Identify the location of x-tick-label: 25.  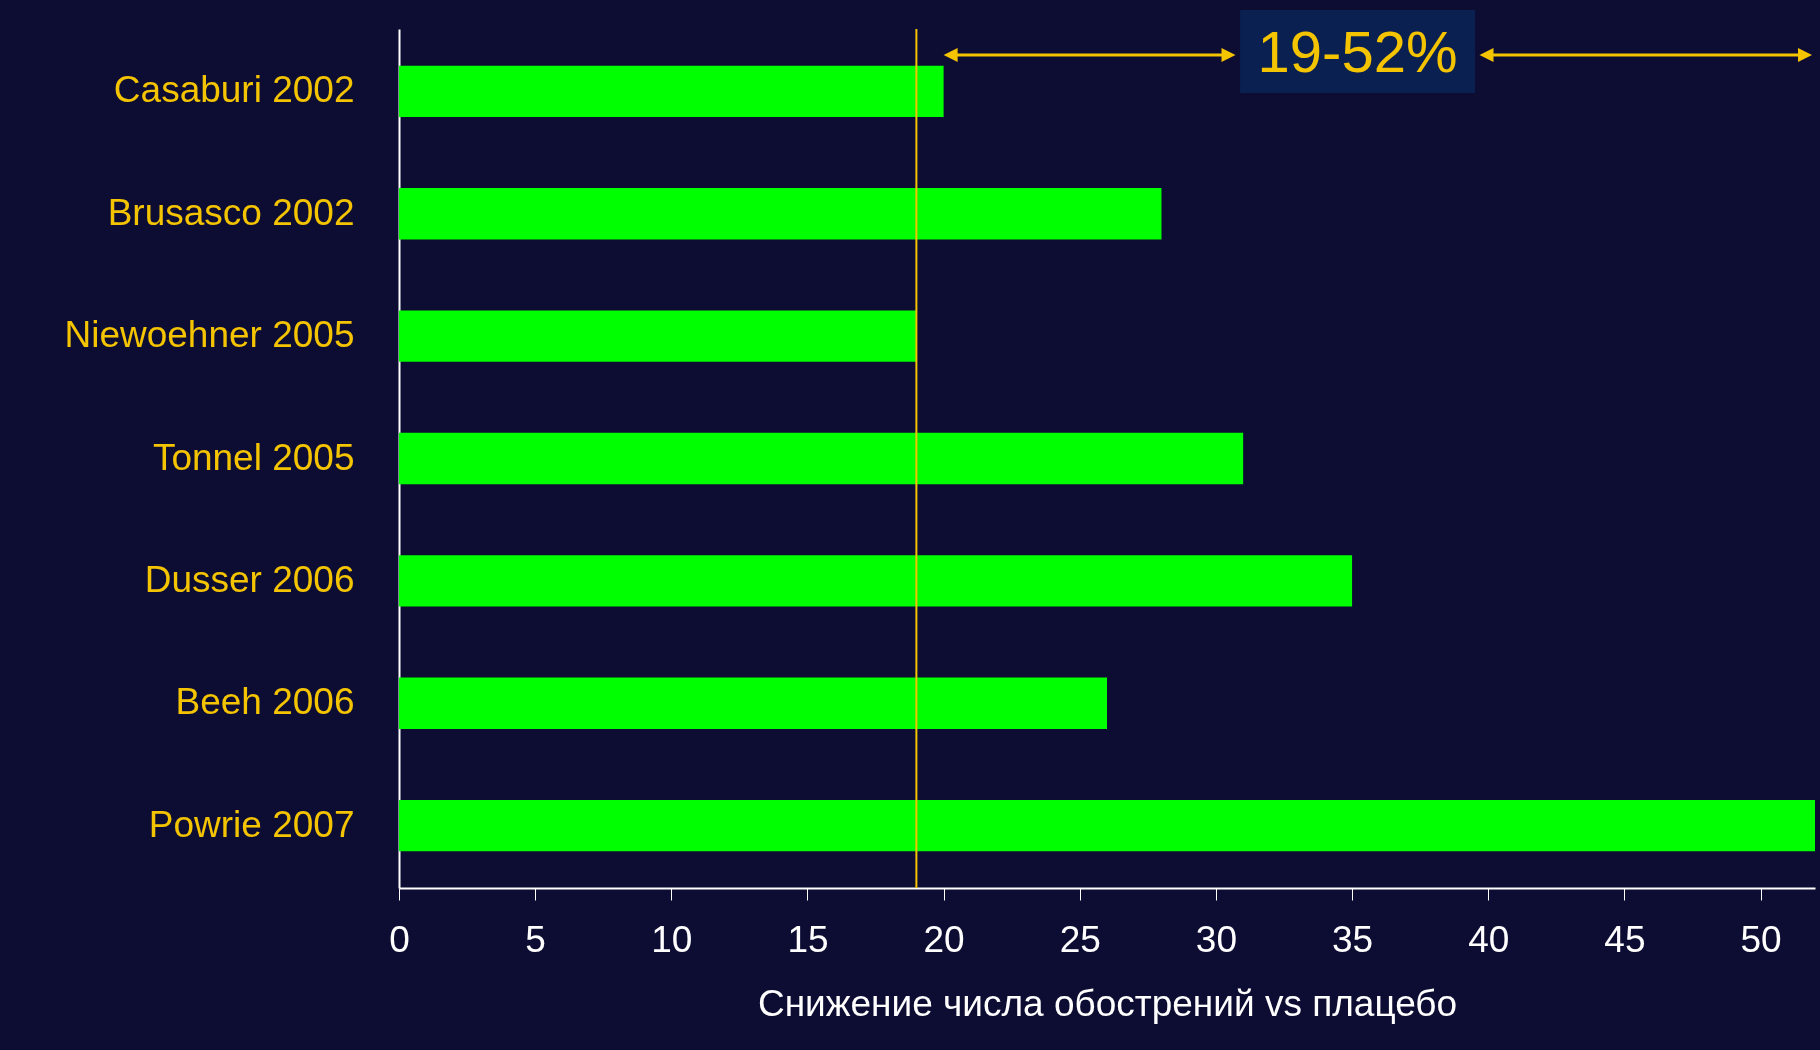
(1080, 939).